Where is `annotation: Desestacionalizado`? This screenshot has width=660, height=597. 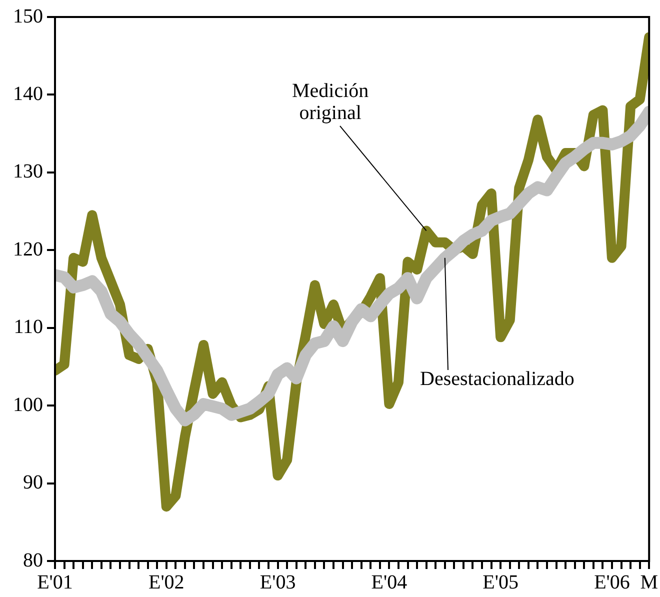 annotation: Desestacionalizado is located at coordinates (497, 379).